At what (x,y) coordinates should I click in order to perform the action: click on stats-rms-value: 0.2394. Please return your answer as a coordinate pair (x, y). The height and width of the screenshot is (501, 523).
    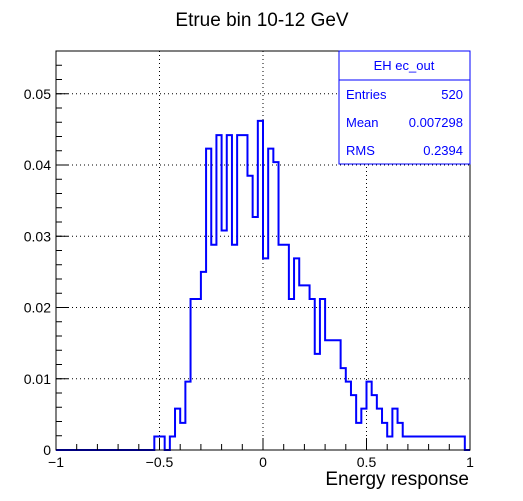
    Looking at the image, I should click on (443, 150).